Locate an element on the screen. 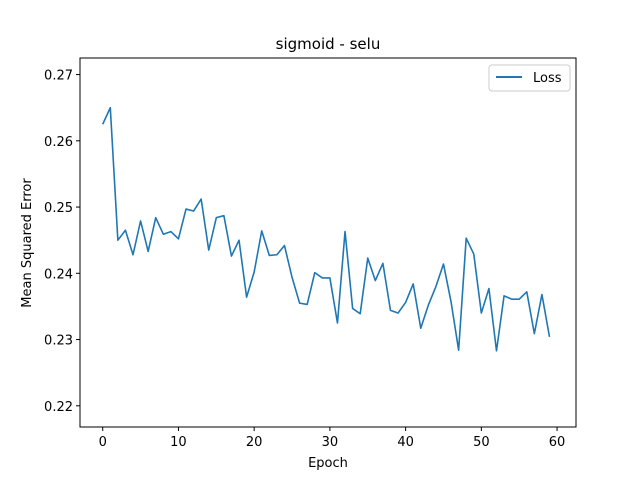 The height and width of the screenshot is (480, 640). x-axis-label: Epoch is located at coordinates (328, 463).